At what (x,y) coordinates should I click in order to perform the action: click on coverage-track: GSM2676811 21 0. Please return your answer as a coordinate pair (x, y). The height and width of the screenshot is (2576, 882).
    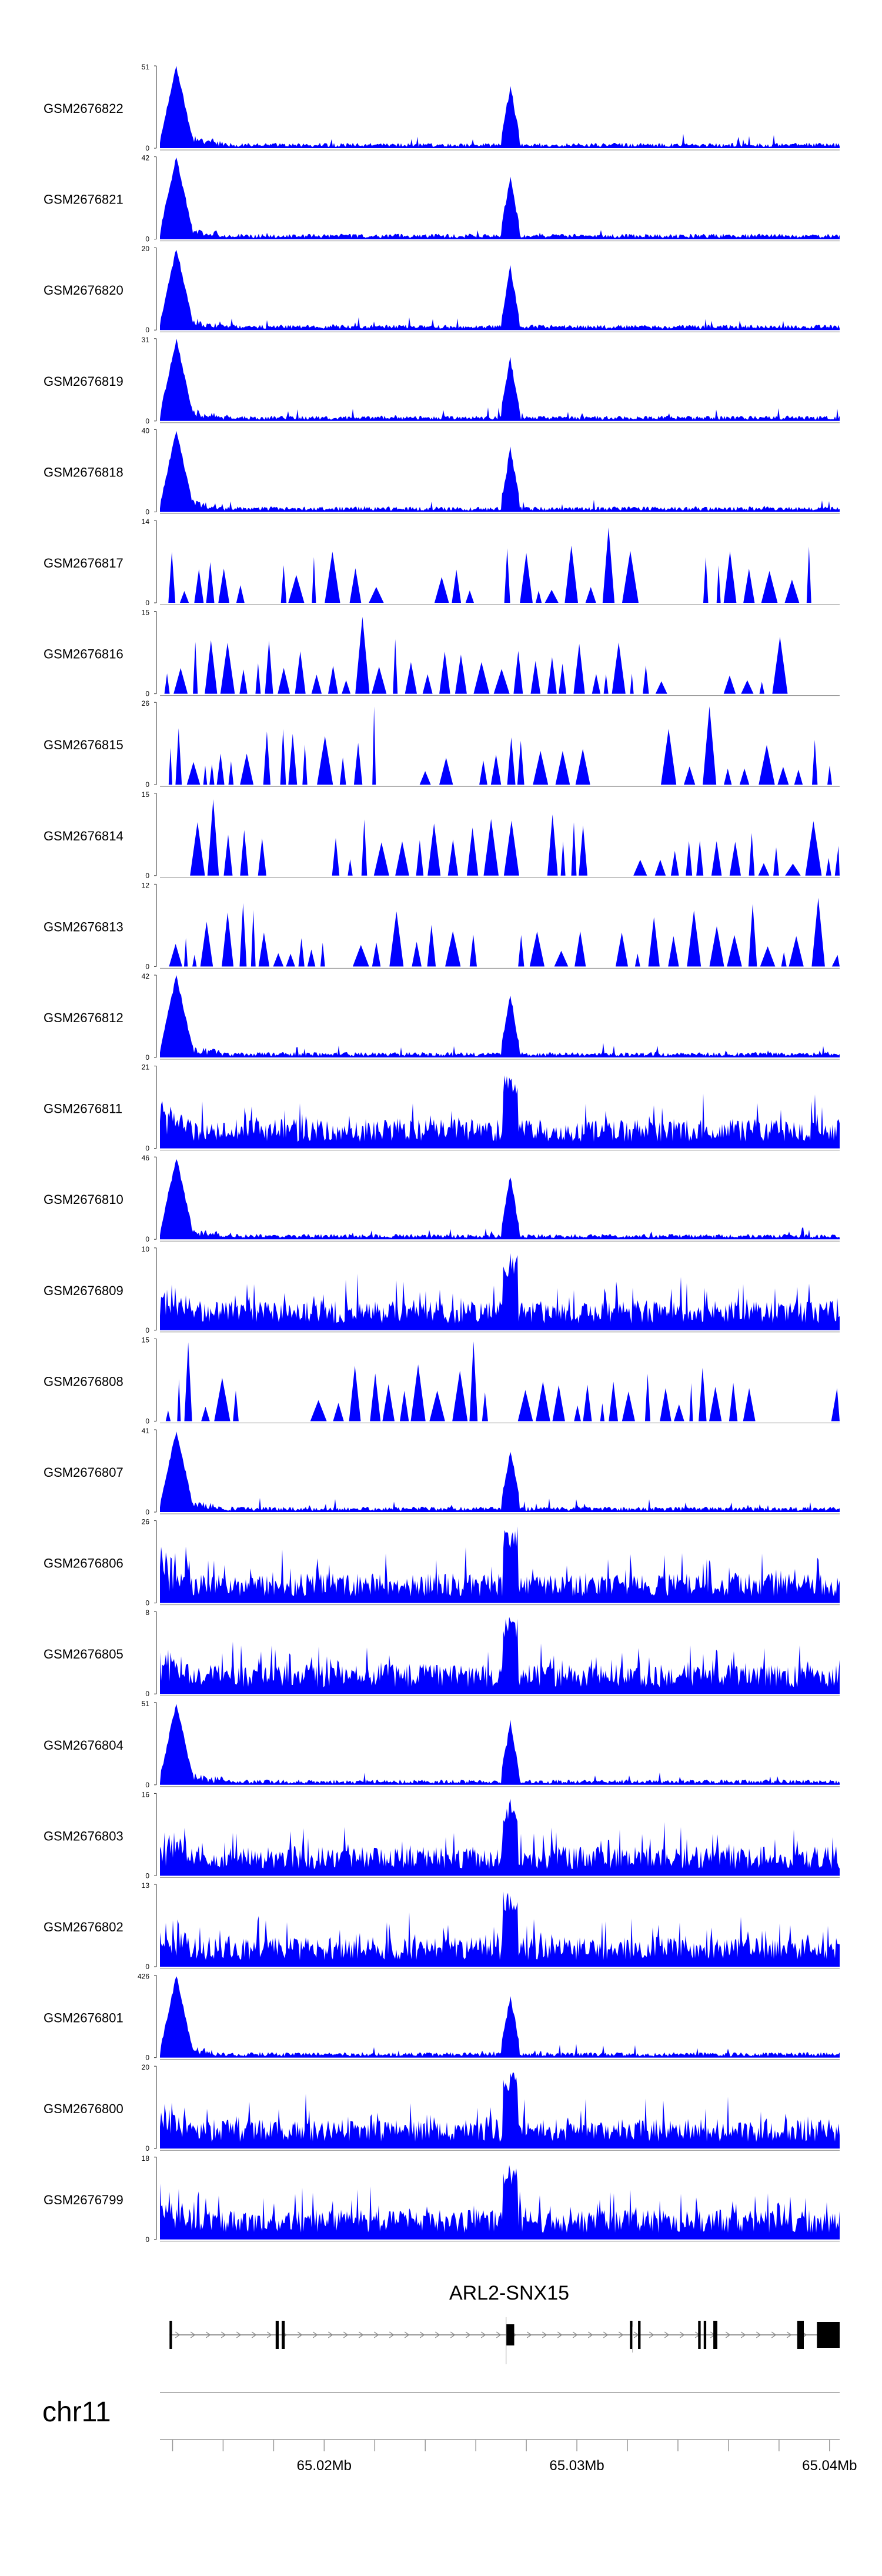
    Looking at the image, I should click on (442, 1108).